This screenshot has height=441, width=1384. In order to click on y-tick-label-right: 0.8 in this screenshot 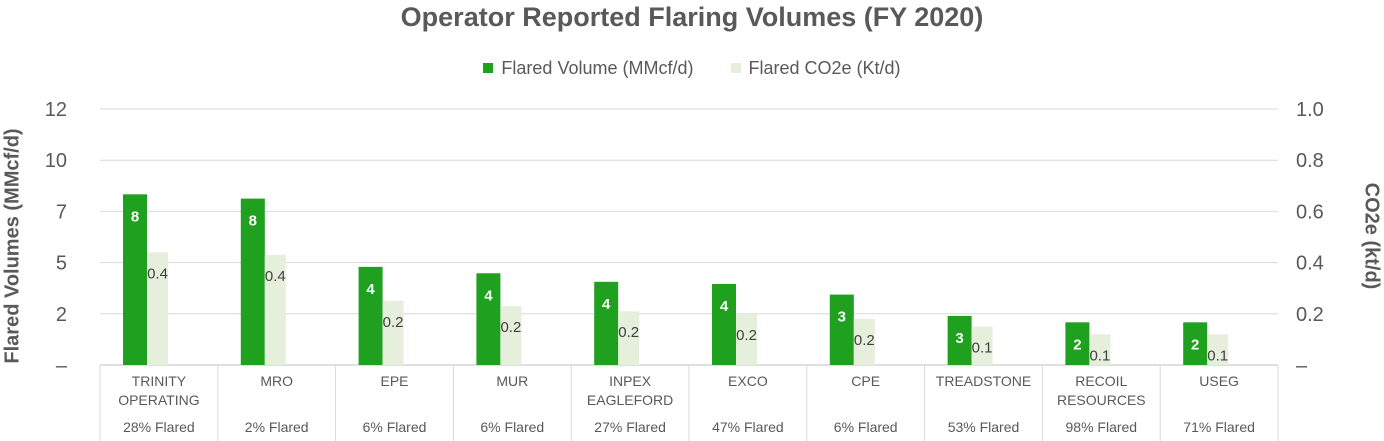, I will do `click(1310, 161)`.